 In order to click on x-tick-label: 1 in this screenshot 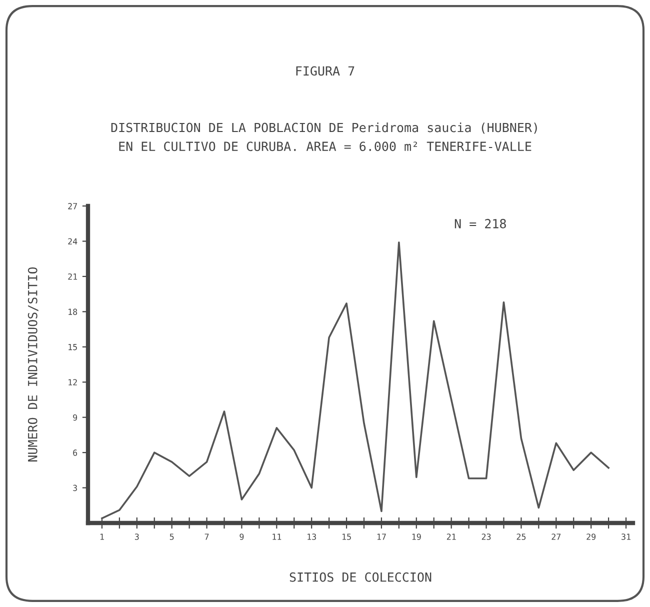, I will do `click(102, 537)`.